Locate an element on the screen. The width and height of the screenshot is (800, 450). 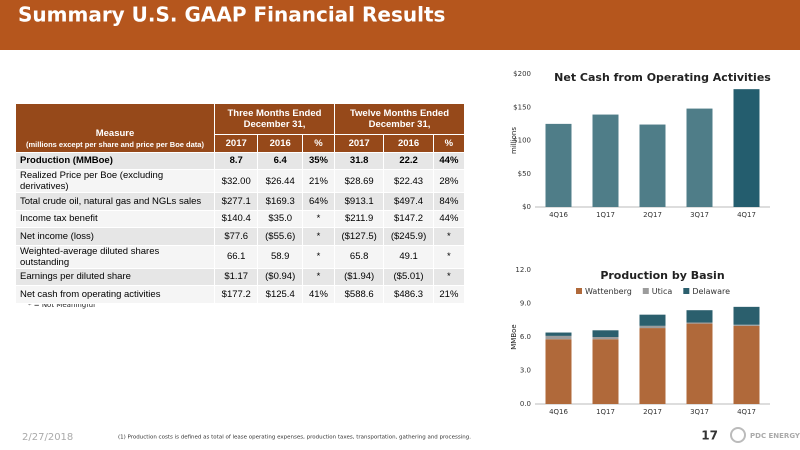
cell: 22.2 is located at coordinates (408, 160).